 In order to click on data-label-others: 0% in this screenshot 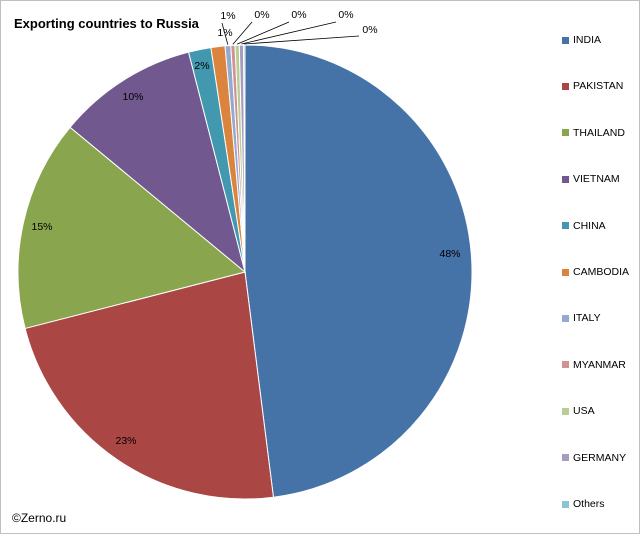, I will do `click(369, 30)`.